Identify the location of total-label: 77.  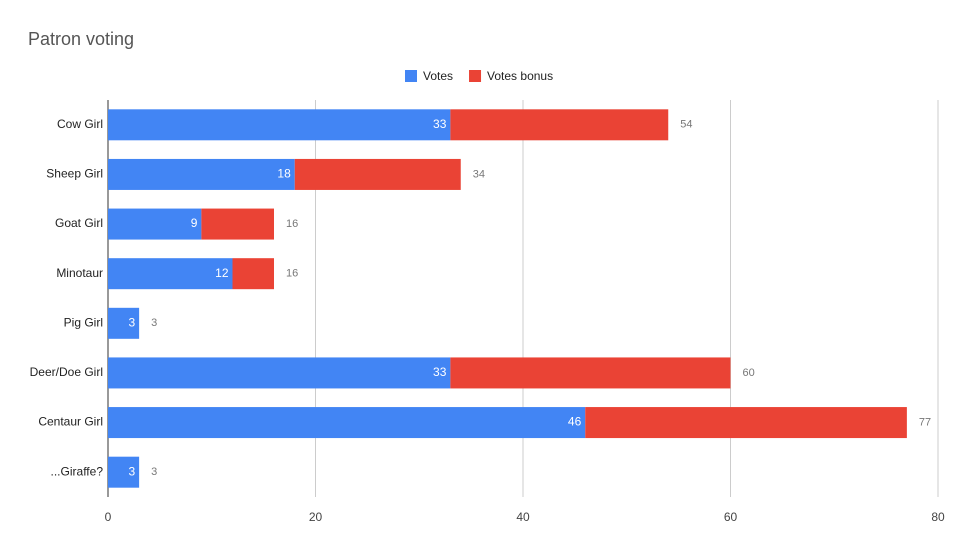
(925, 422).